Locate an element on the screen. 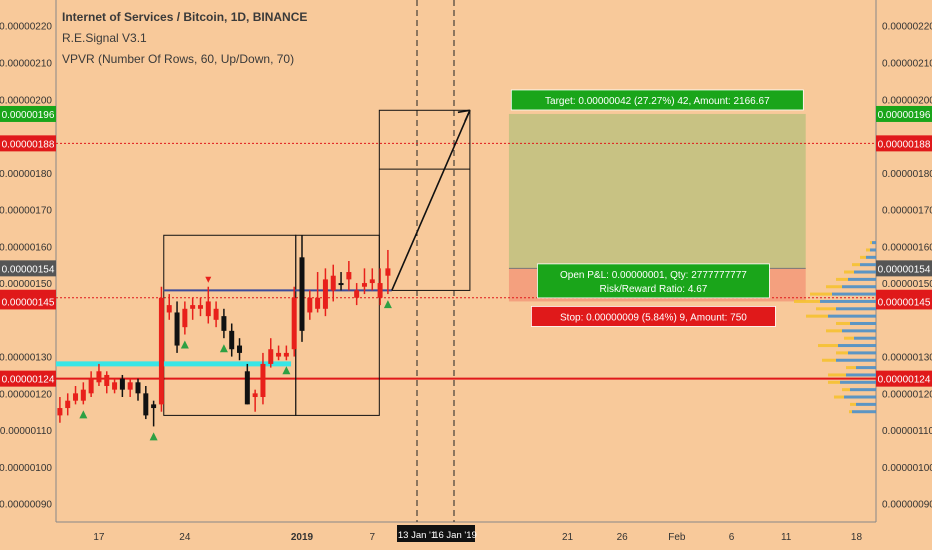 The height and width of the screenshot is (550, 932). target-label is located at coordinates (657, 100).